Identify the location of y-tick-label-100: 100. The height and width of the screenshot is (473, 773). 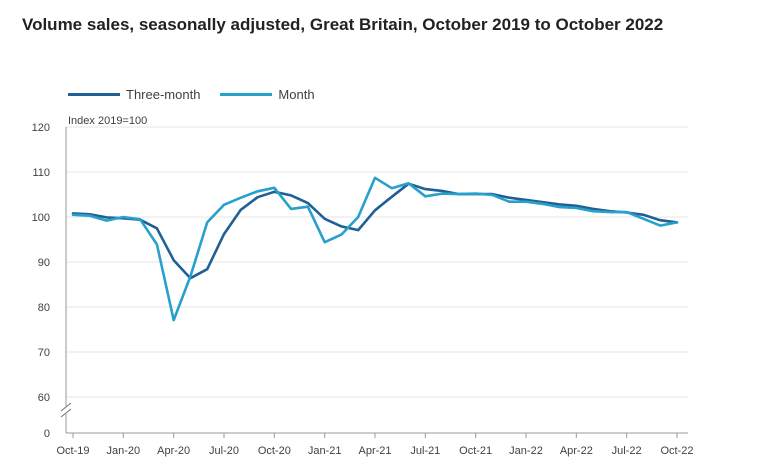
(41, 218).